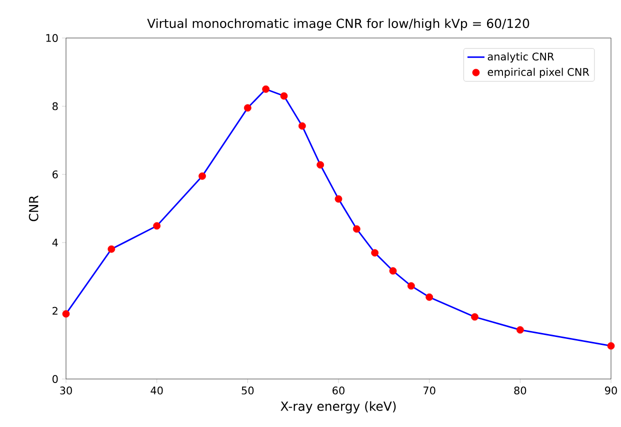 This screenshot has width=621, height=427. Describe the element at coordinates (338, 390) in the screenshot. I see `x-tick-label: 60` at that location.